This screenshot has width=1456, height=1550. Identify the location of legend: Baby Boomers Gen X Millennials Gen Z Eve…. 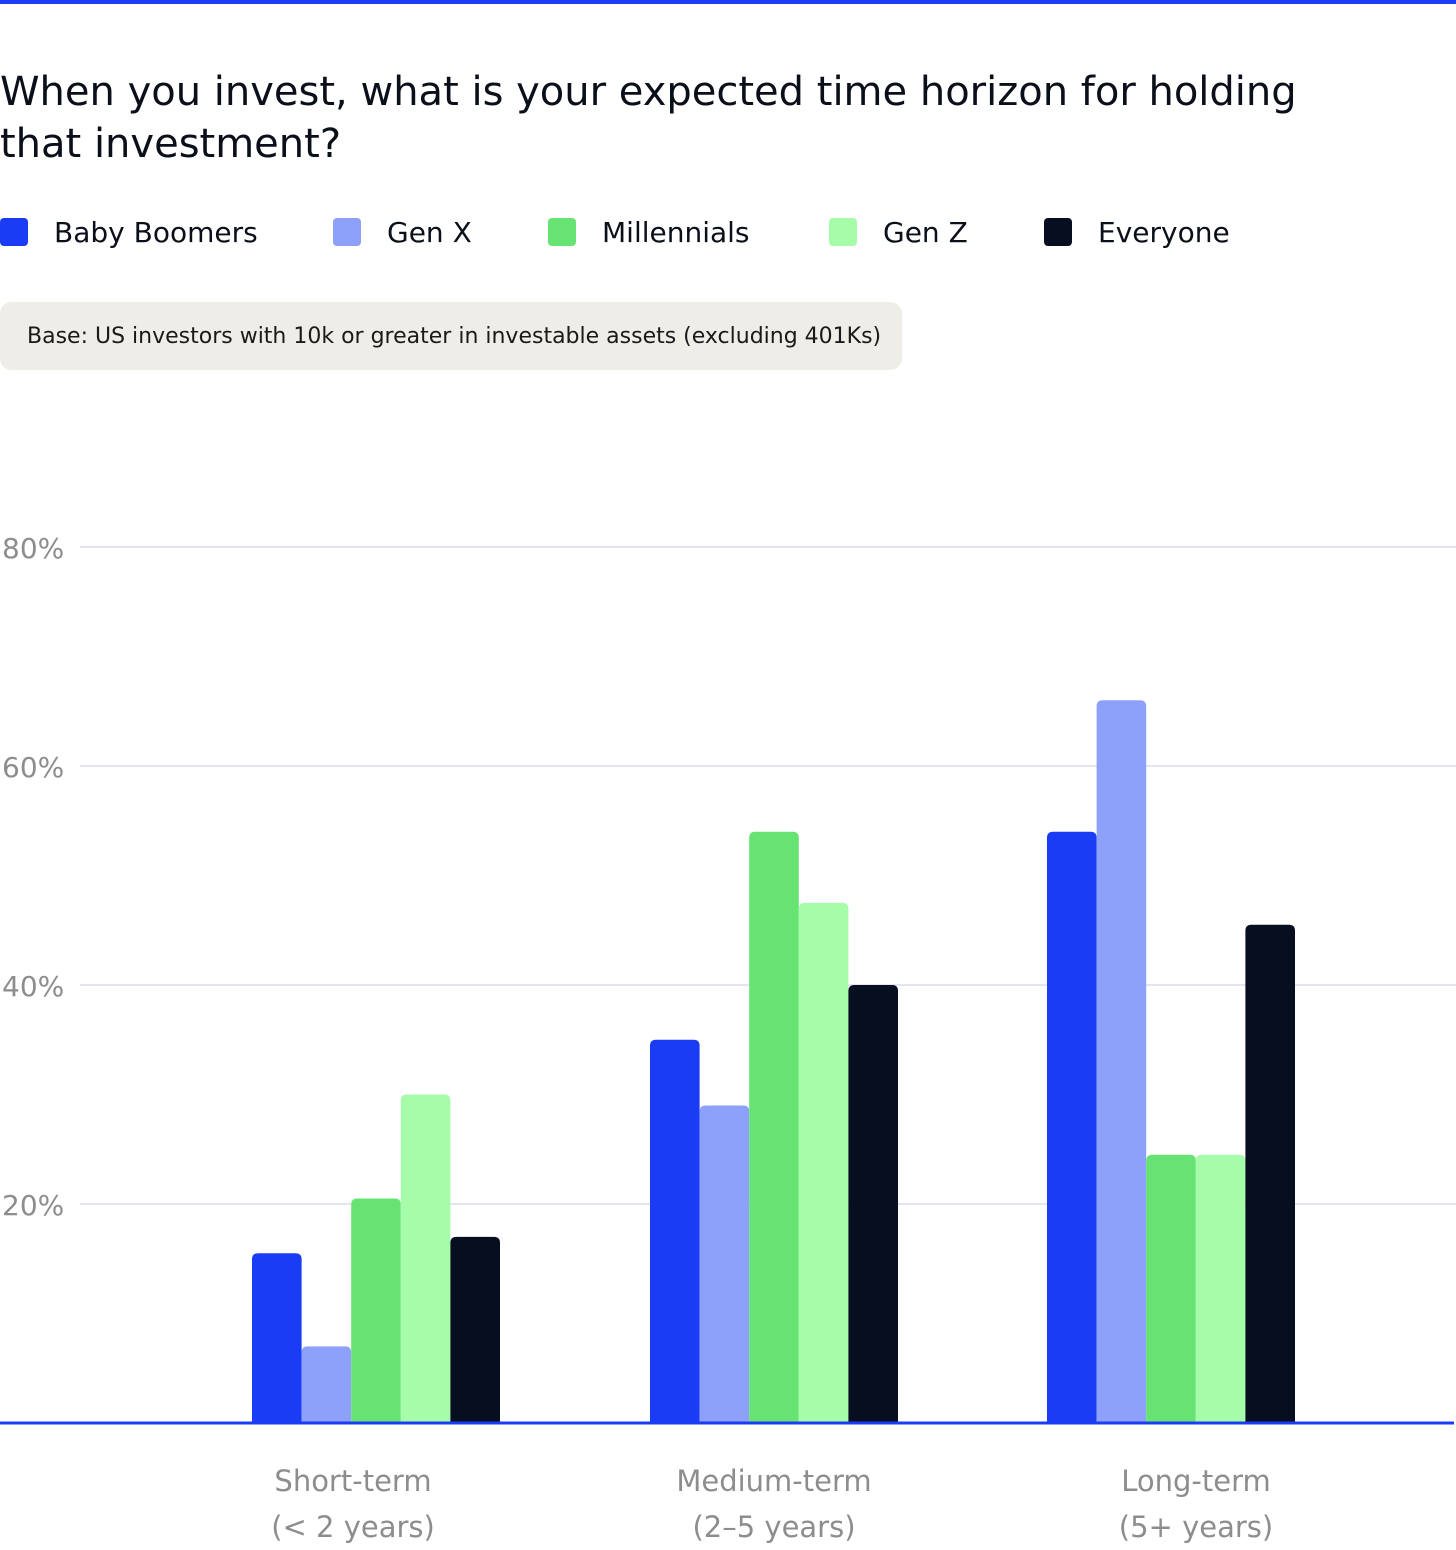
(728, 232).